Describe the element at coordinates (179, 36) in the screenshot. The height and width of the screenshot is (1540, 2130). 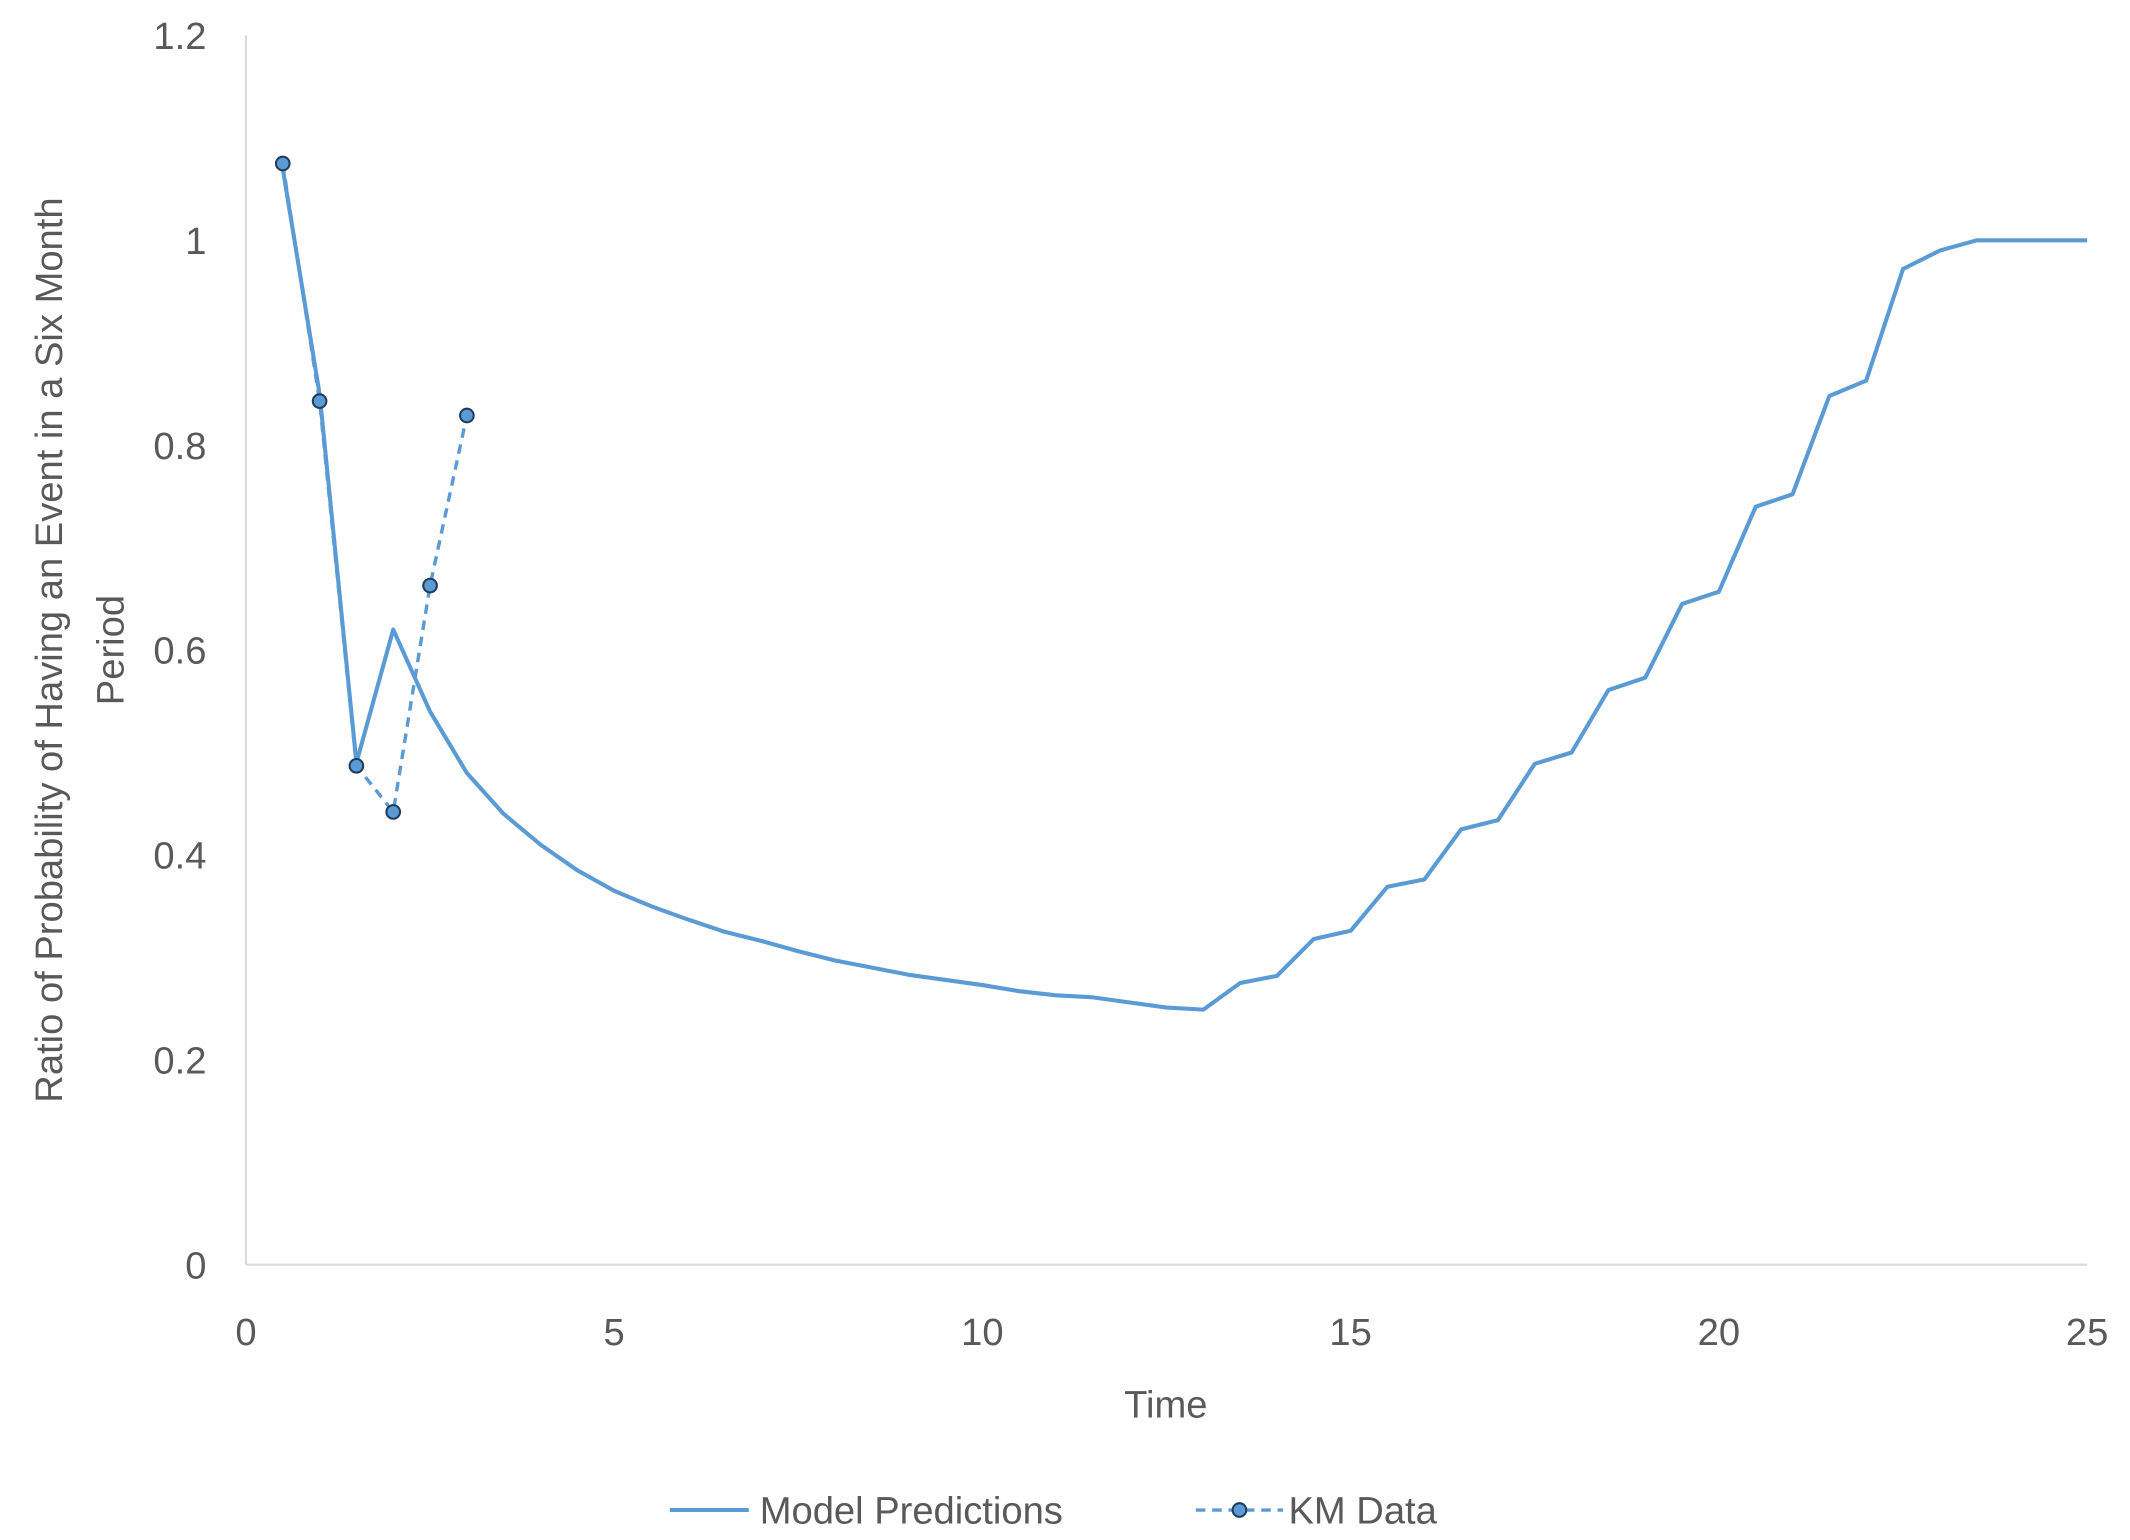
I see `y-tick-label: 1.2` at that location.